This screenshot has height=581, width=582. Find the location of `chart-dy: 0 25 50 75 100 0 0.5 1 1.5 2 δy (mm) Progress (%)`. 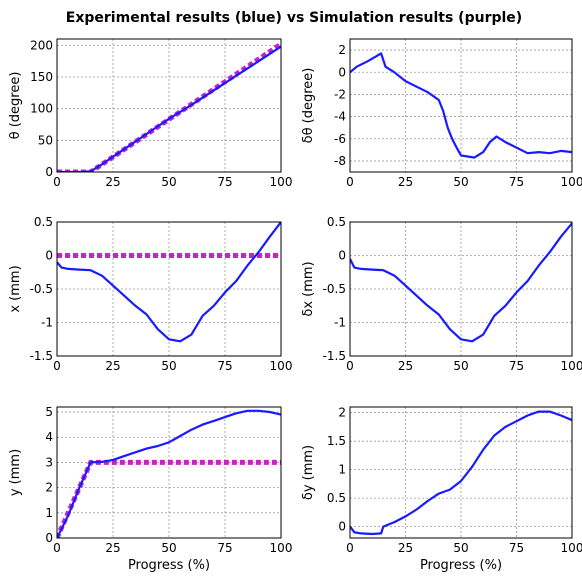

chart-dy: 0 25 50 75 100 0 0.5 1 1.5 2 δy (mm) Progress (%) is located at coordinates (441, 489).